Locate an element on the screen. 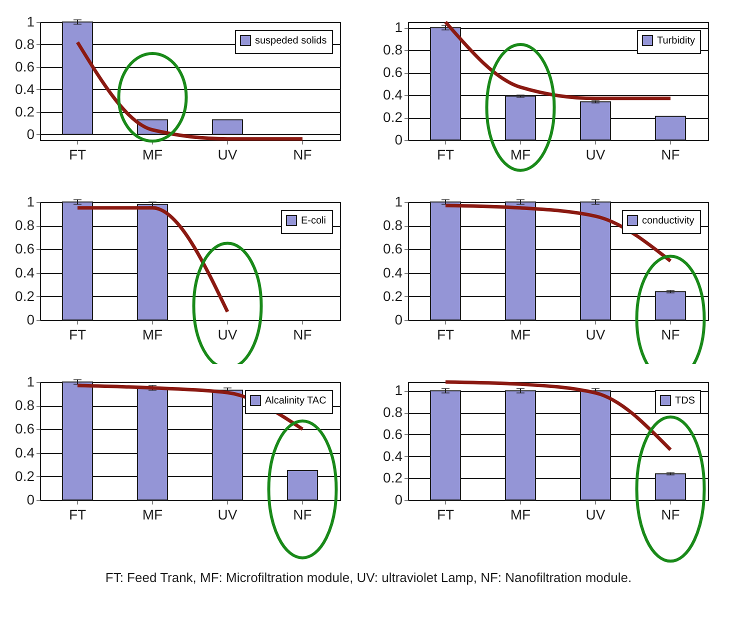 Image resolution: width=737 pixels, height=617 pixels. legend-label: TDS is located at coordinates (685, 401).